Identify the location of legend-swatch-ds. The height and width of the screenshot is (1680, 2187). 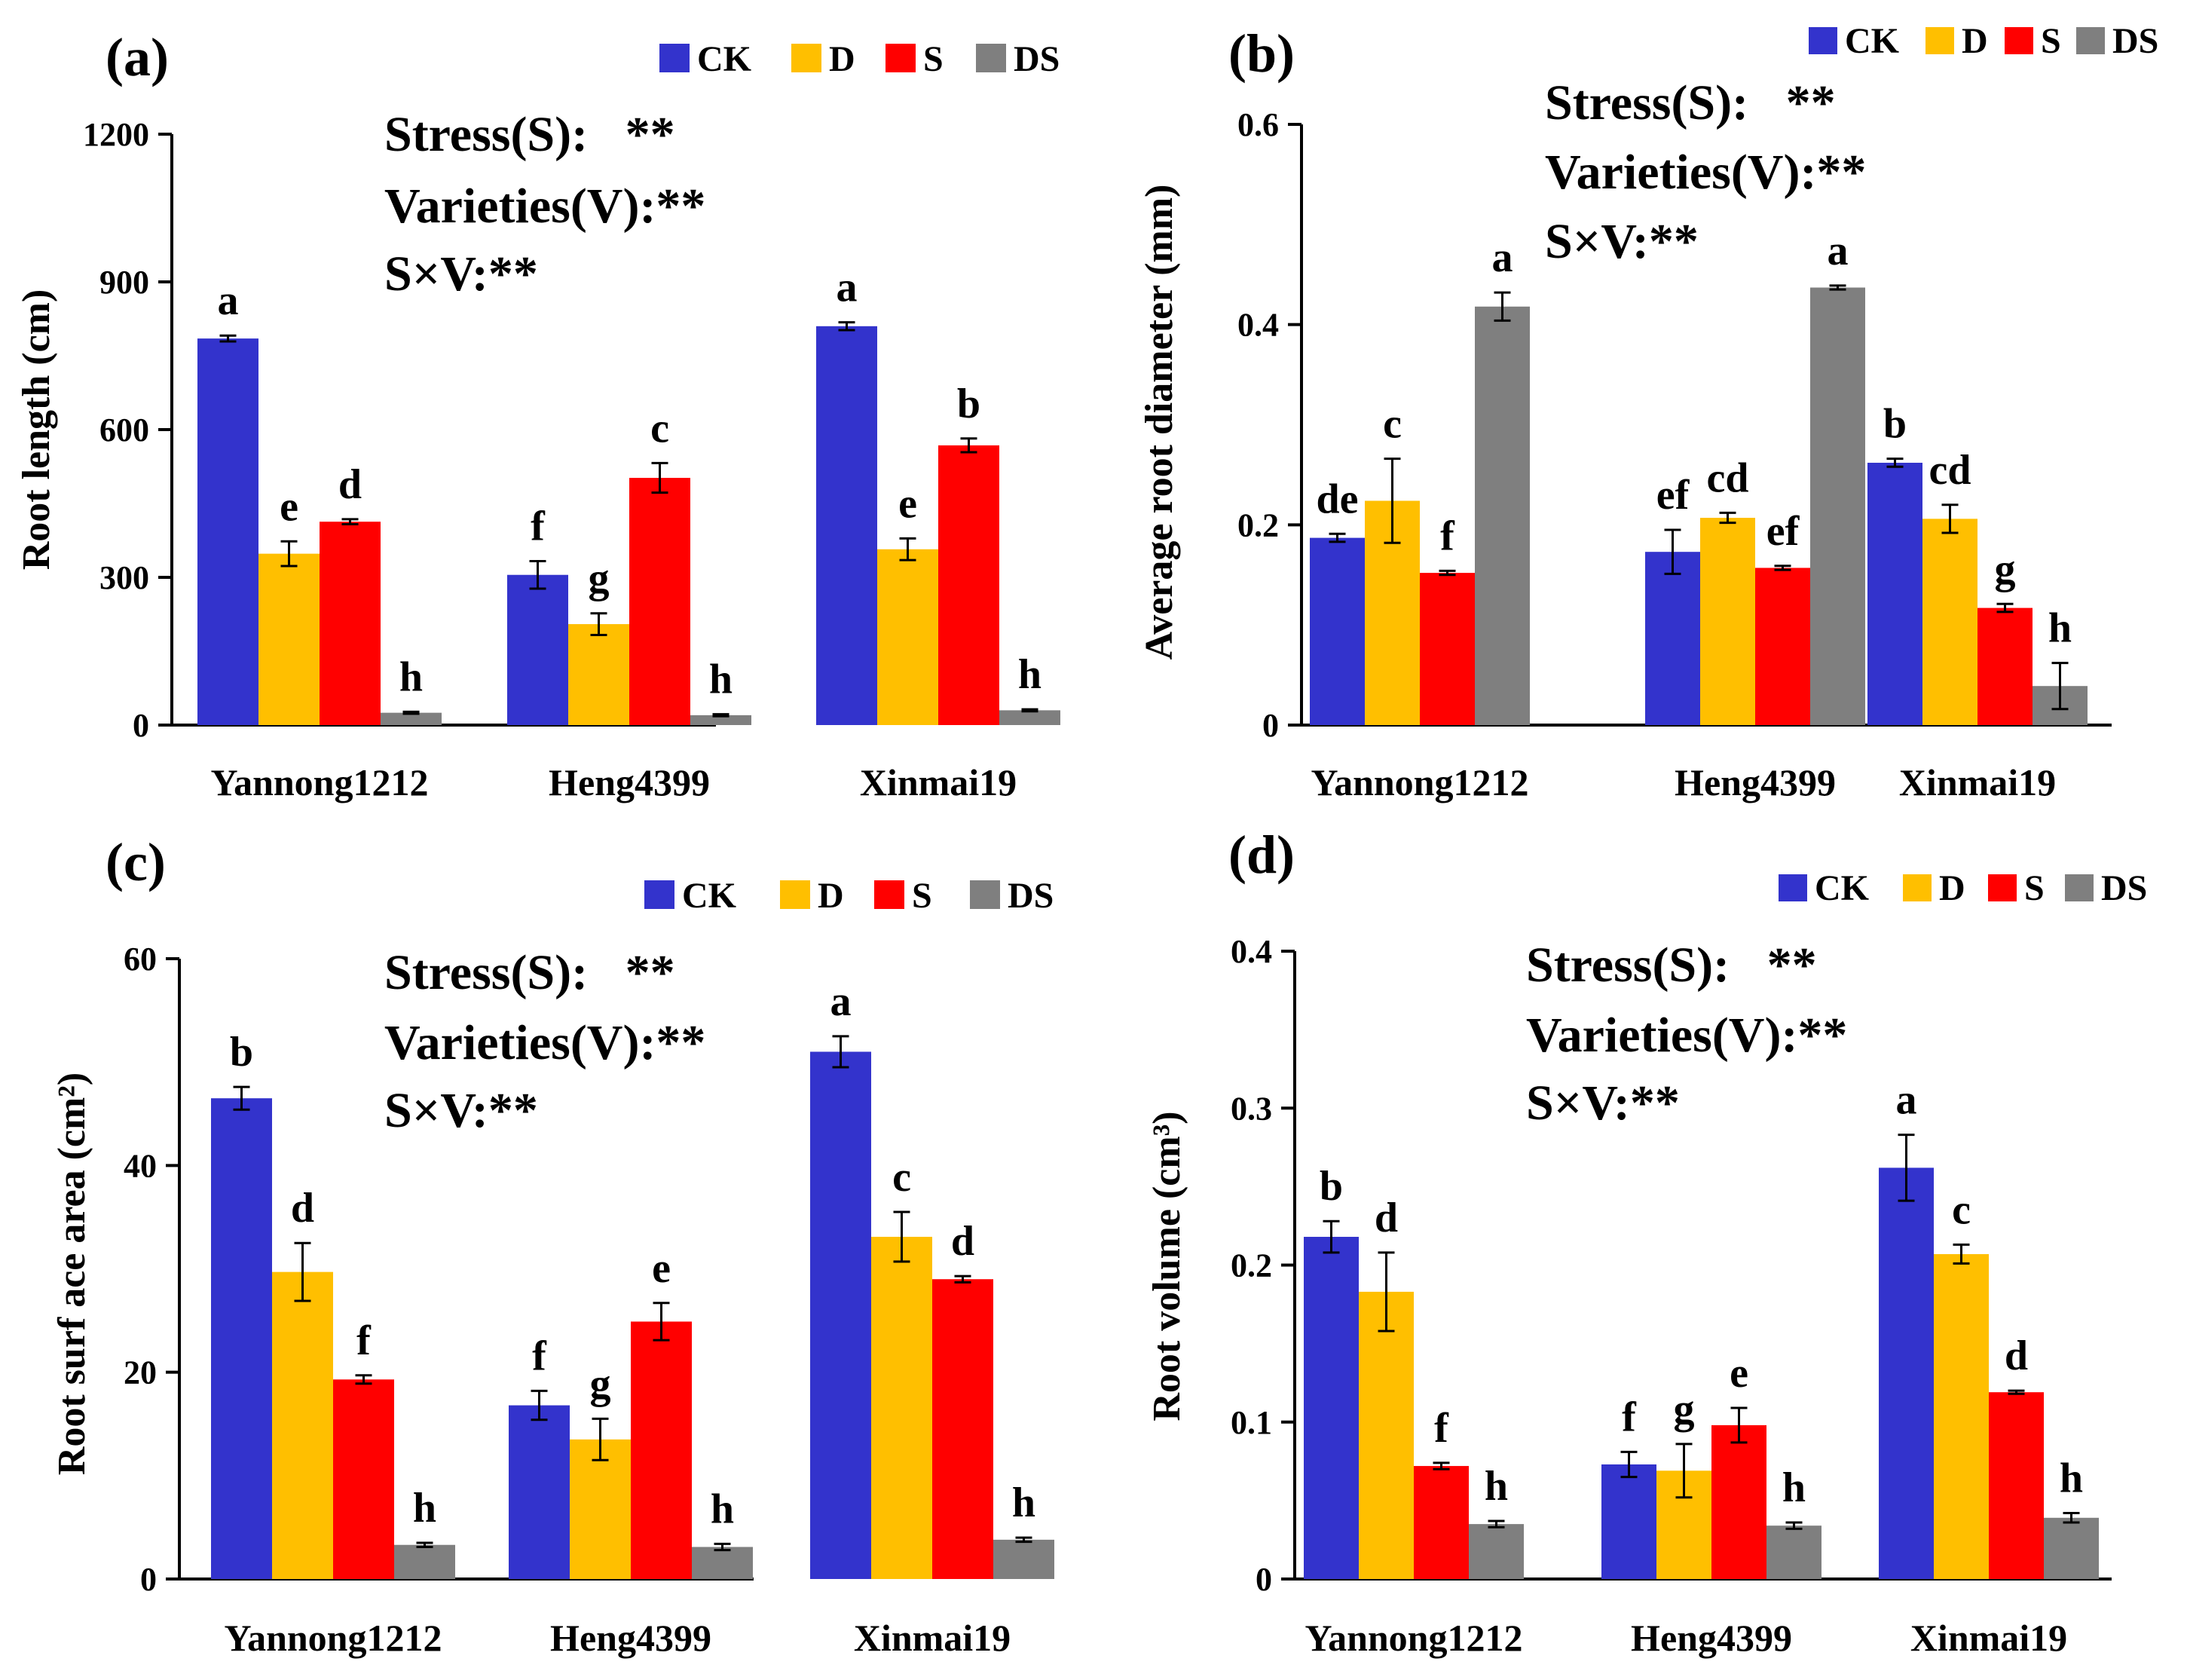
(991, 58).